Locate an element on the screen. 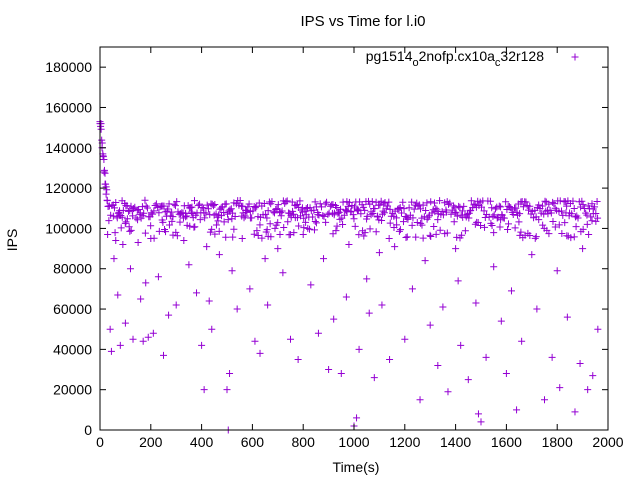  y-tick-label: 180000 is located at coordinates (68, 67).